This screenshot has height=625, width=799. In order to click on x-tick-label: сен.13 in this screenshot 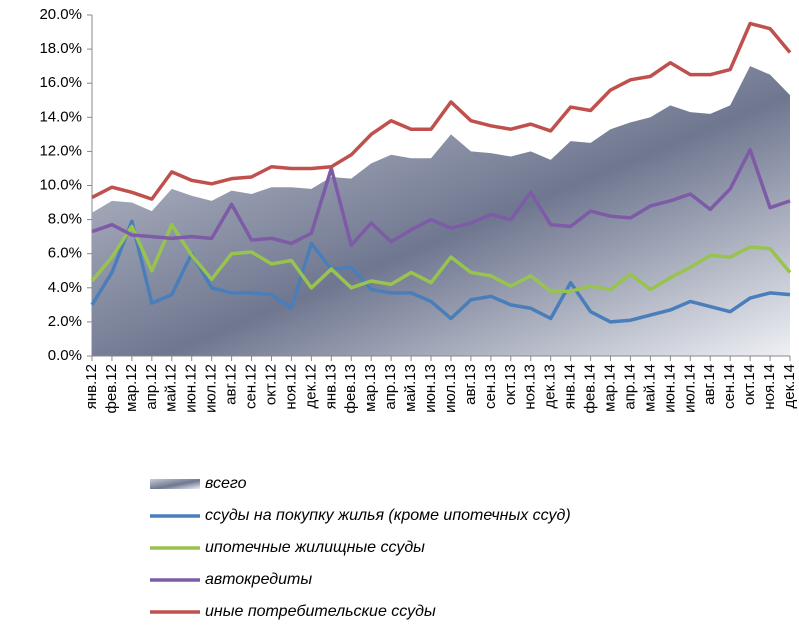, I will do `click(490, 386)`.